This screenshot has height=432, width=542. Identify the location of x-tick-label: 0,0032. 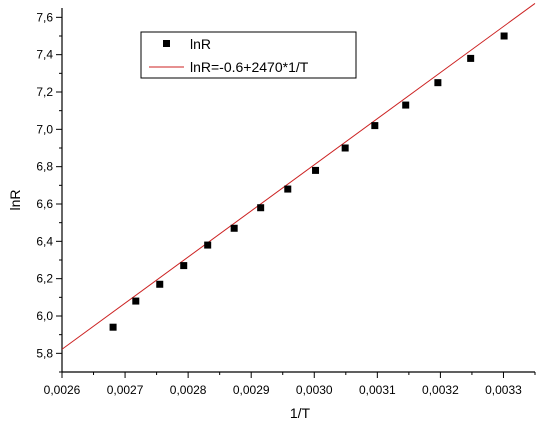
(440, 390).